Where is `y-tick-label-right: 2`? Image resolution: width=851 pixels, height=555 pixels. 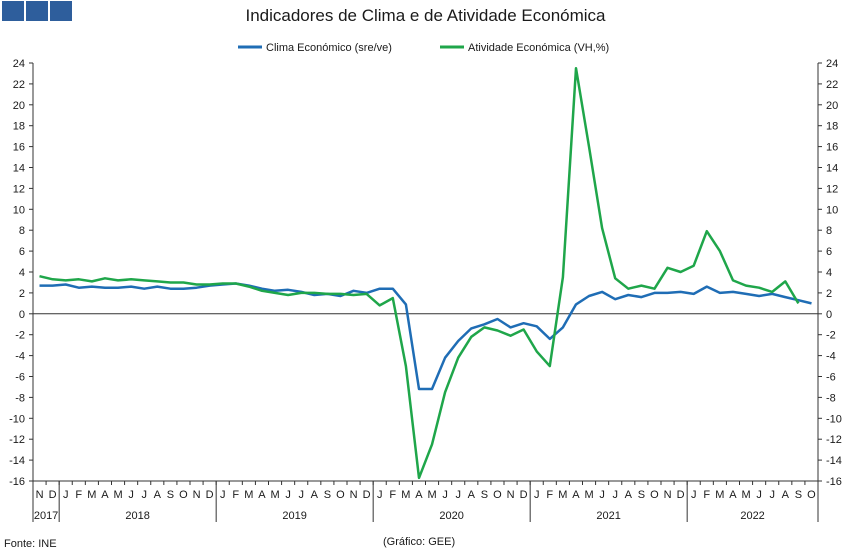
y-tick-label-right: 2 is located at coordinates (829, 294).